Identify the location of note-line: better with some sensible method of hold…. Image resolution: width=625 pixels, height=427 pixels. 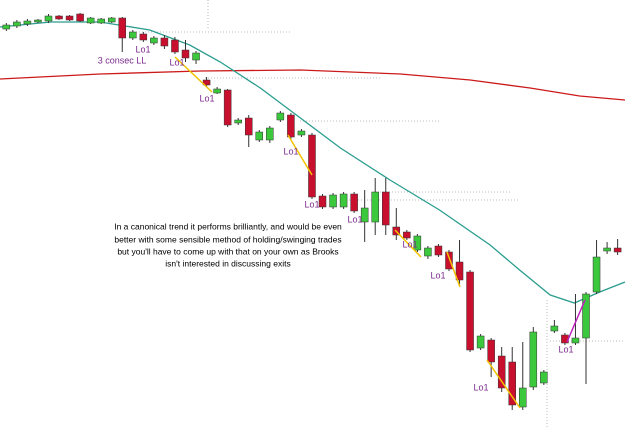
(227, 239).